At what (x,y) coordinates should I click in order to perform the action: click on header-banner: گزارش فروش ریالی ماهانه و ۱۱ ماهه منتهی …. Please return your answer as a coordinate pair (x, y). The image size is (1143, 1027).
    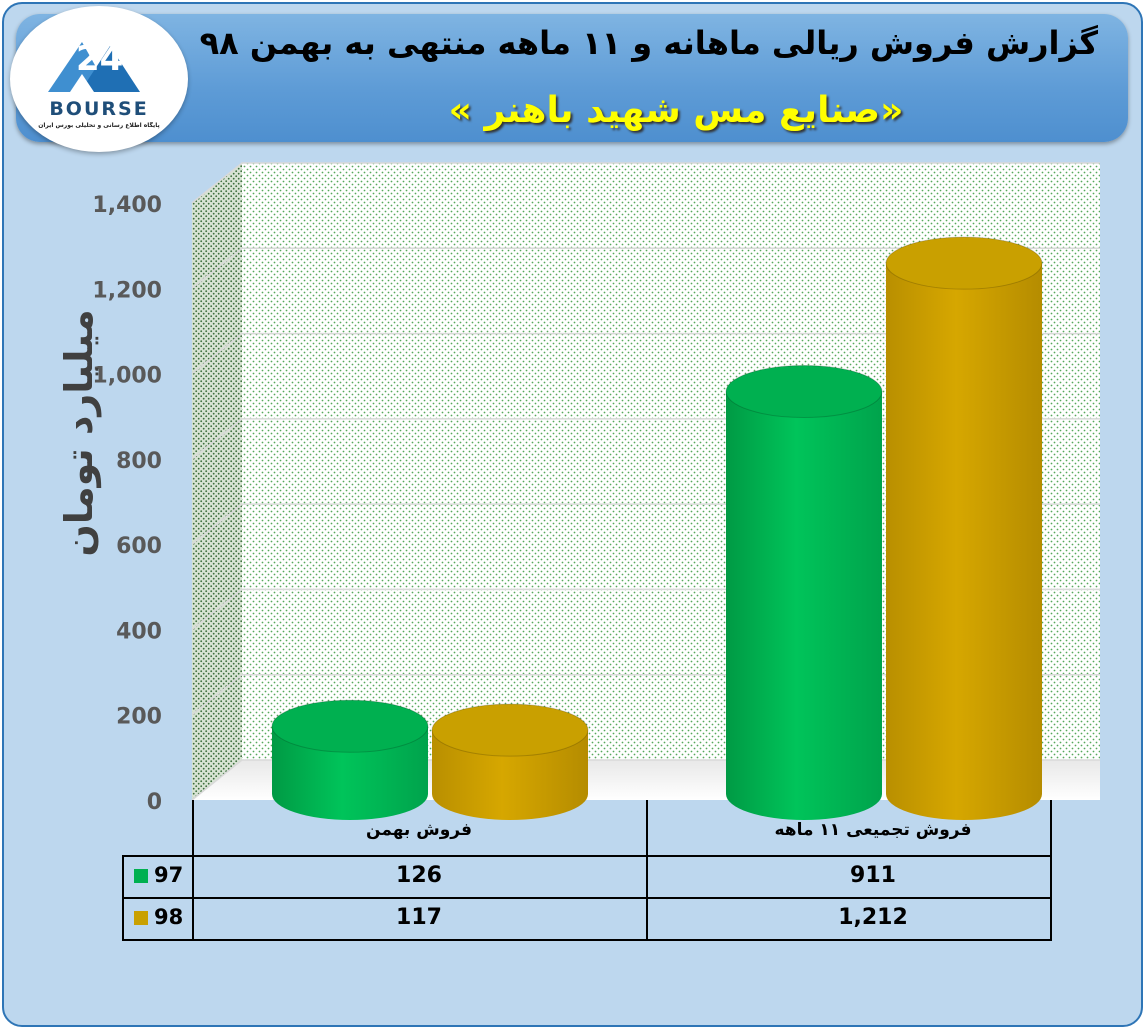
    Looking at the image, I should click on (572, 78).